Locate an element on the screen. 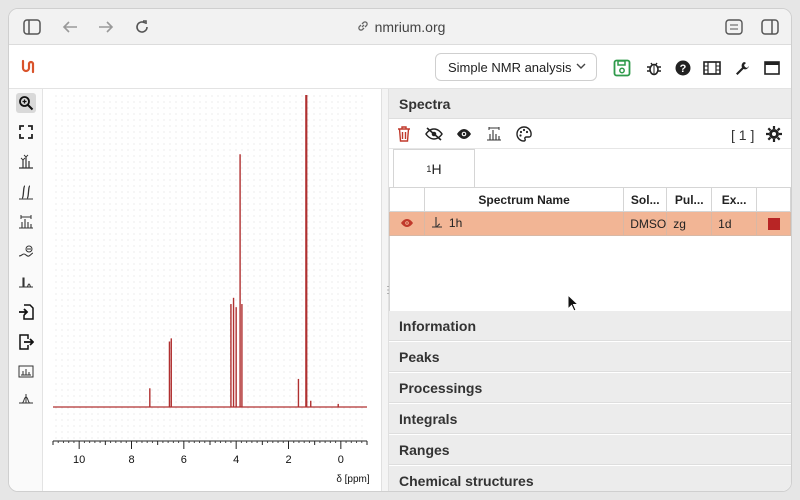 This screenshot has width=800, height=500. section-processings: Processings is located at coordinates (590, 388).